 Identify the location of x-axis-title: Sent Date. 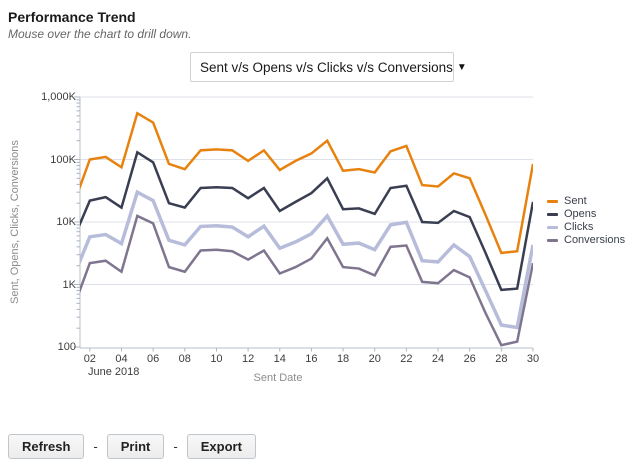
(278, 378).